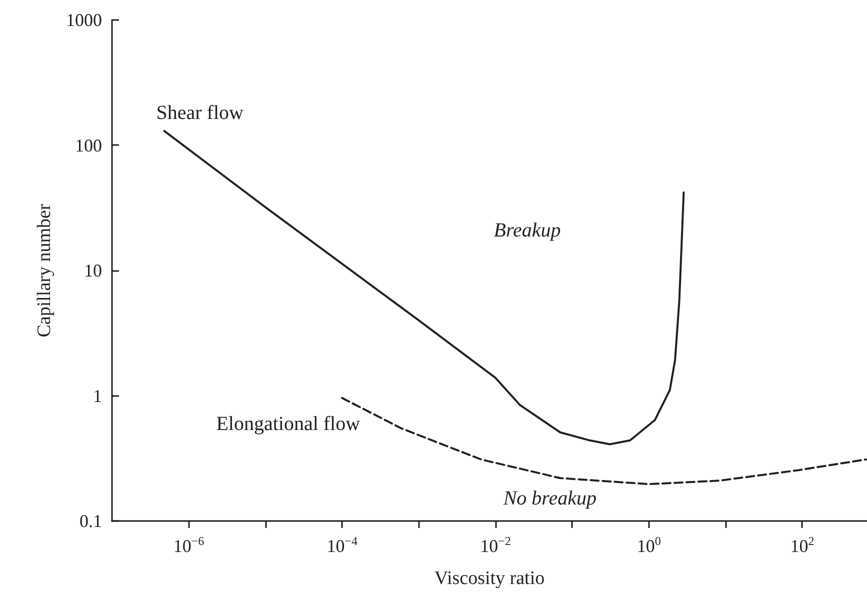 The width and height of the screenshot is (867, 605). I want to click on annotation: Breakup, so click(527, 230).